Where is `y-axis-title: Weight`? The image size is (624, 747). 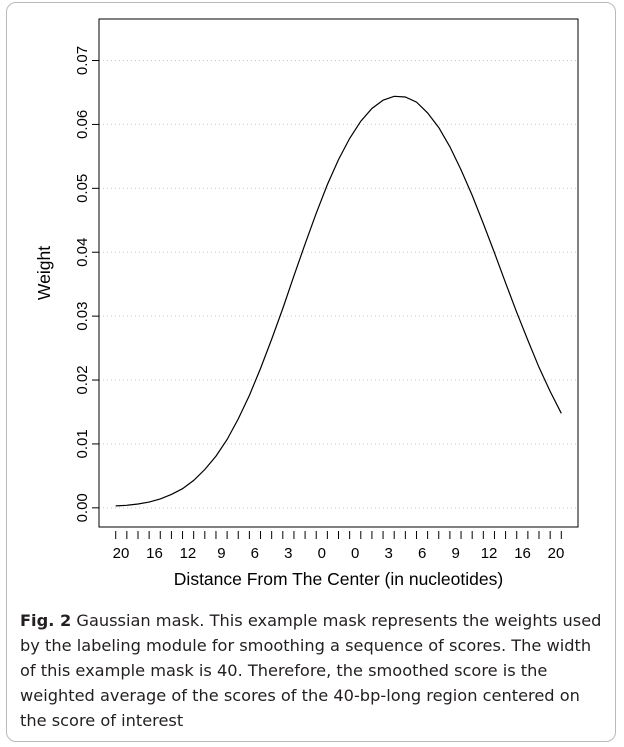
y-axis-title: Weight is located at coordinates (44, 273).